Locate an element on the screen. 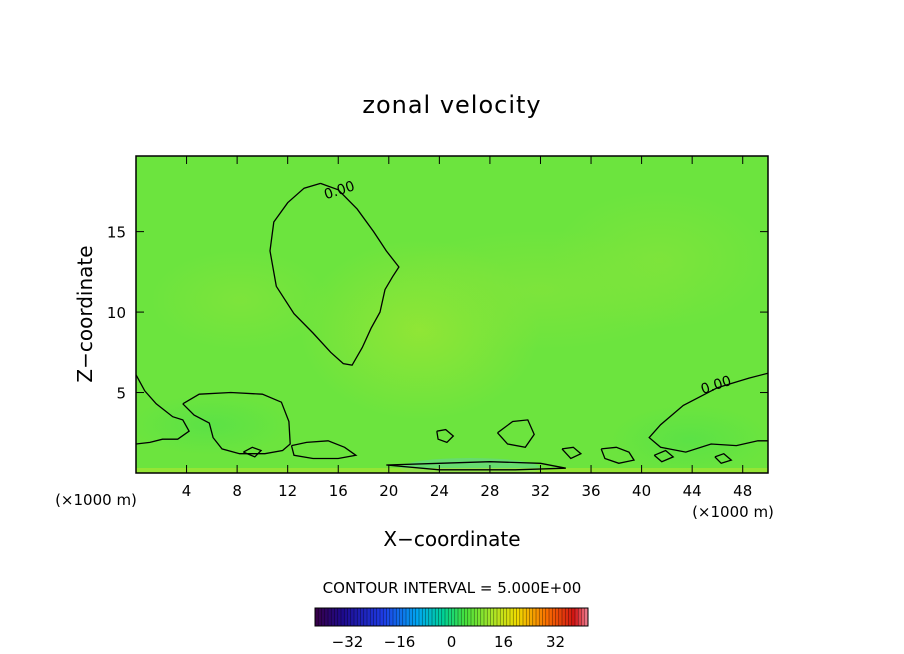 This screenshot has height=654, width=904. colorbar-tick-label: −32 is located at coordinates (348, 642).